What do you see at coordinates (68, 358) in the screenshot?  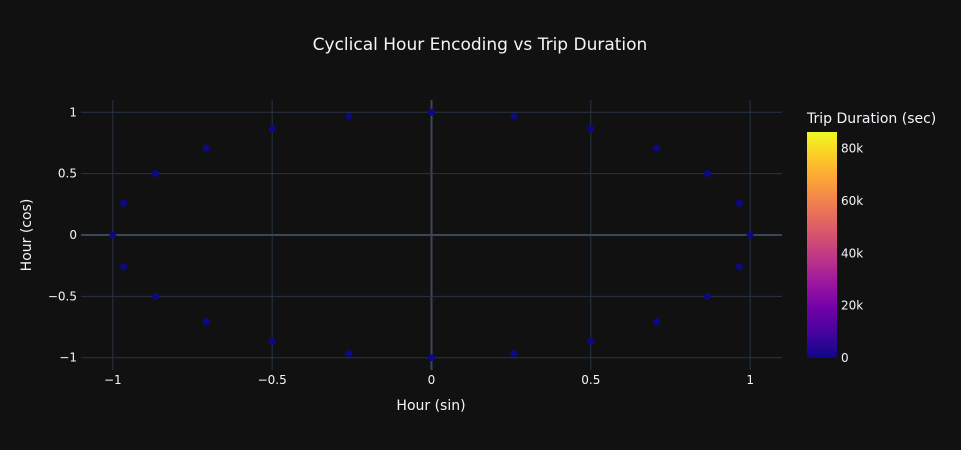 I see `y-tick-label: −1` at bounding box center [68, 358].